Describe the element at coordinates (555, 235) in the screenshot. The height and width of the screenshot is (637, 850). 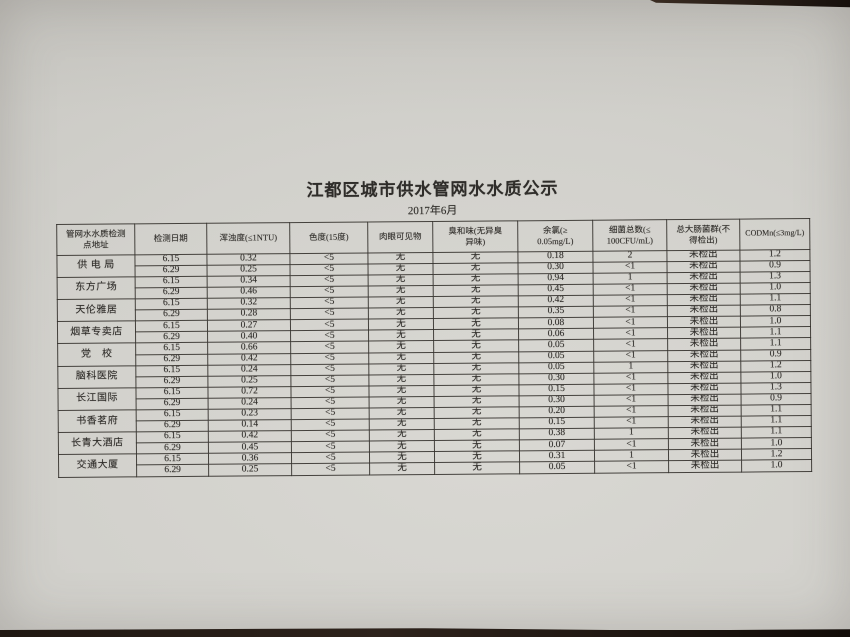
I see `column-header-6: 余氯(≥ 0.05mg/L)` at that location.